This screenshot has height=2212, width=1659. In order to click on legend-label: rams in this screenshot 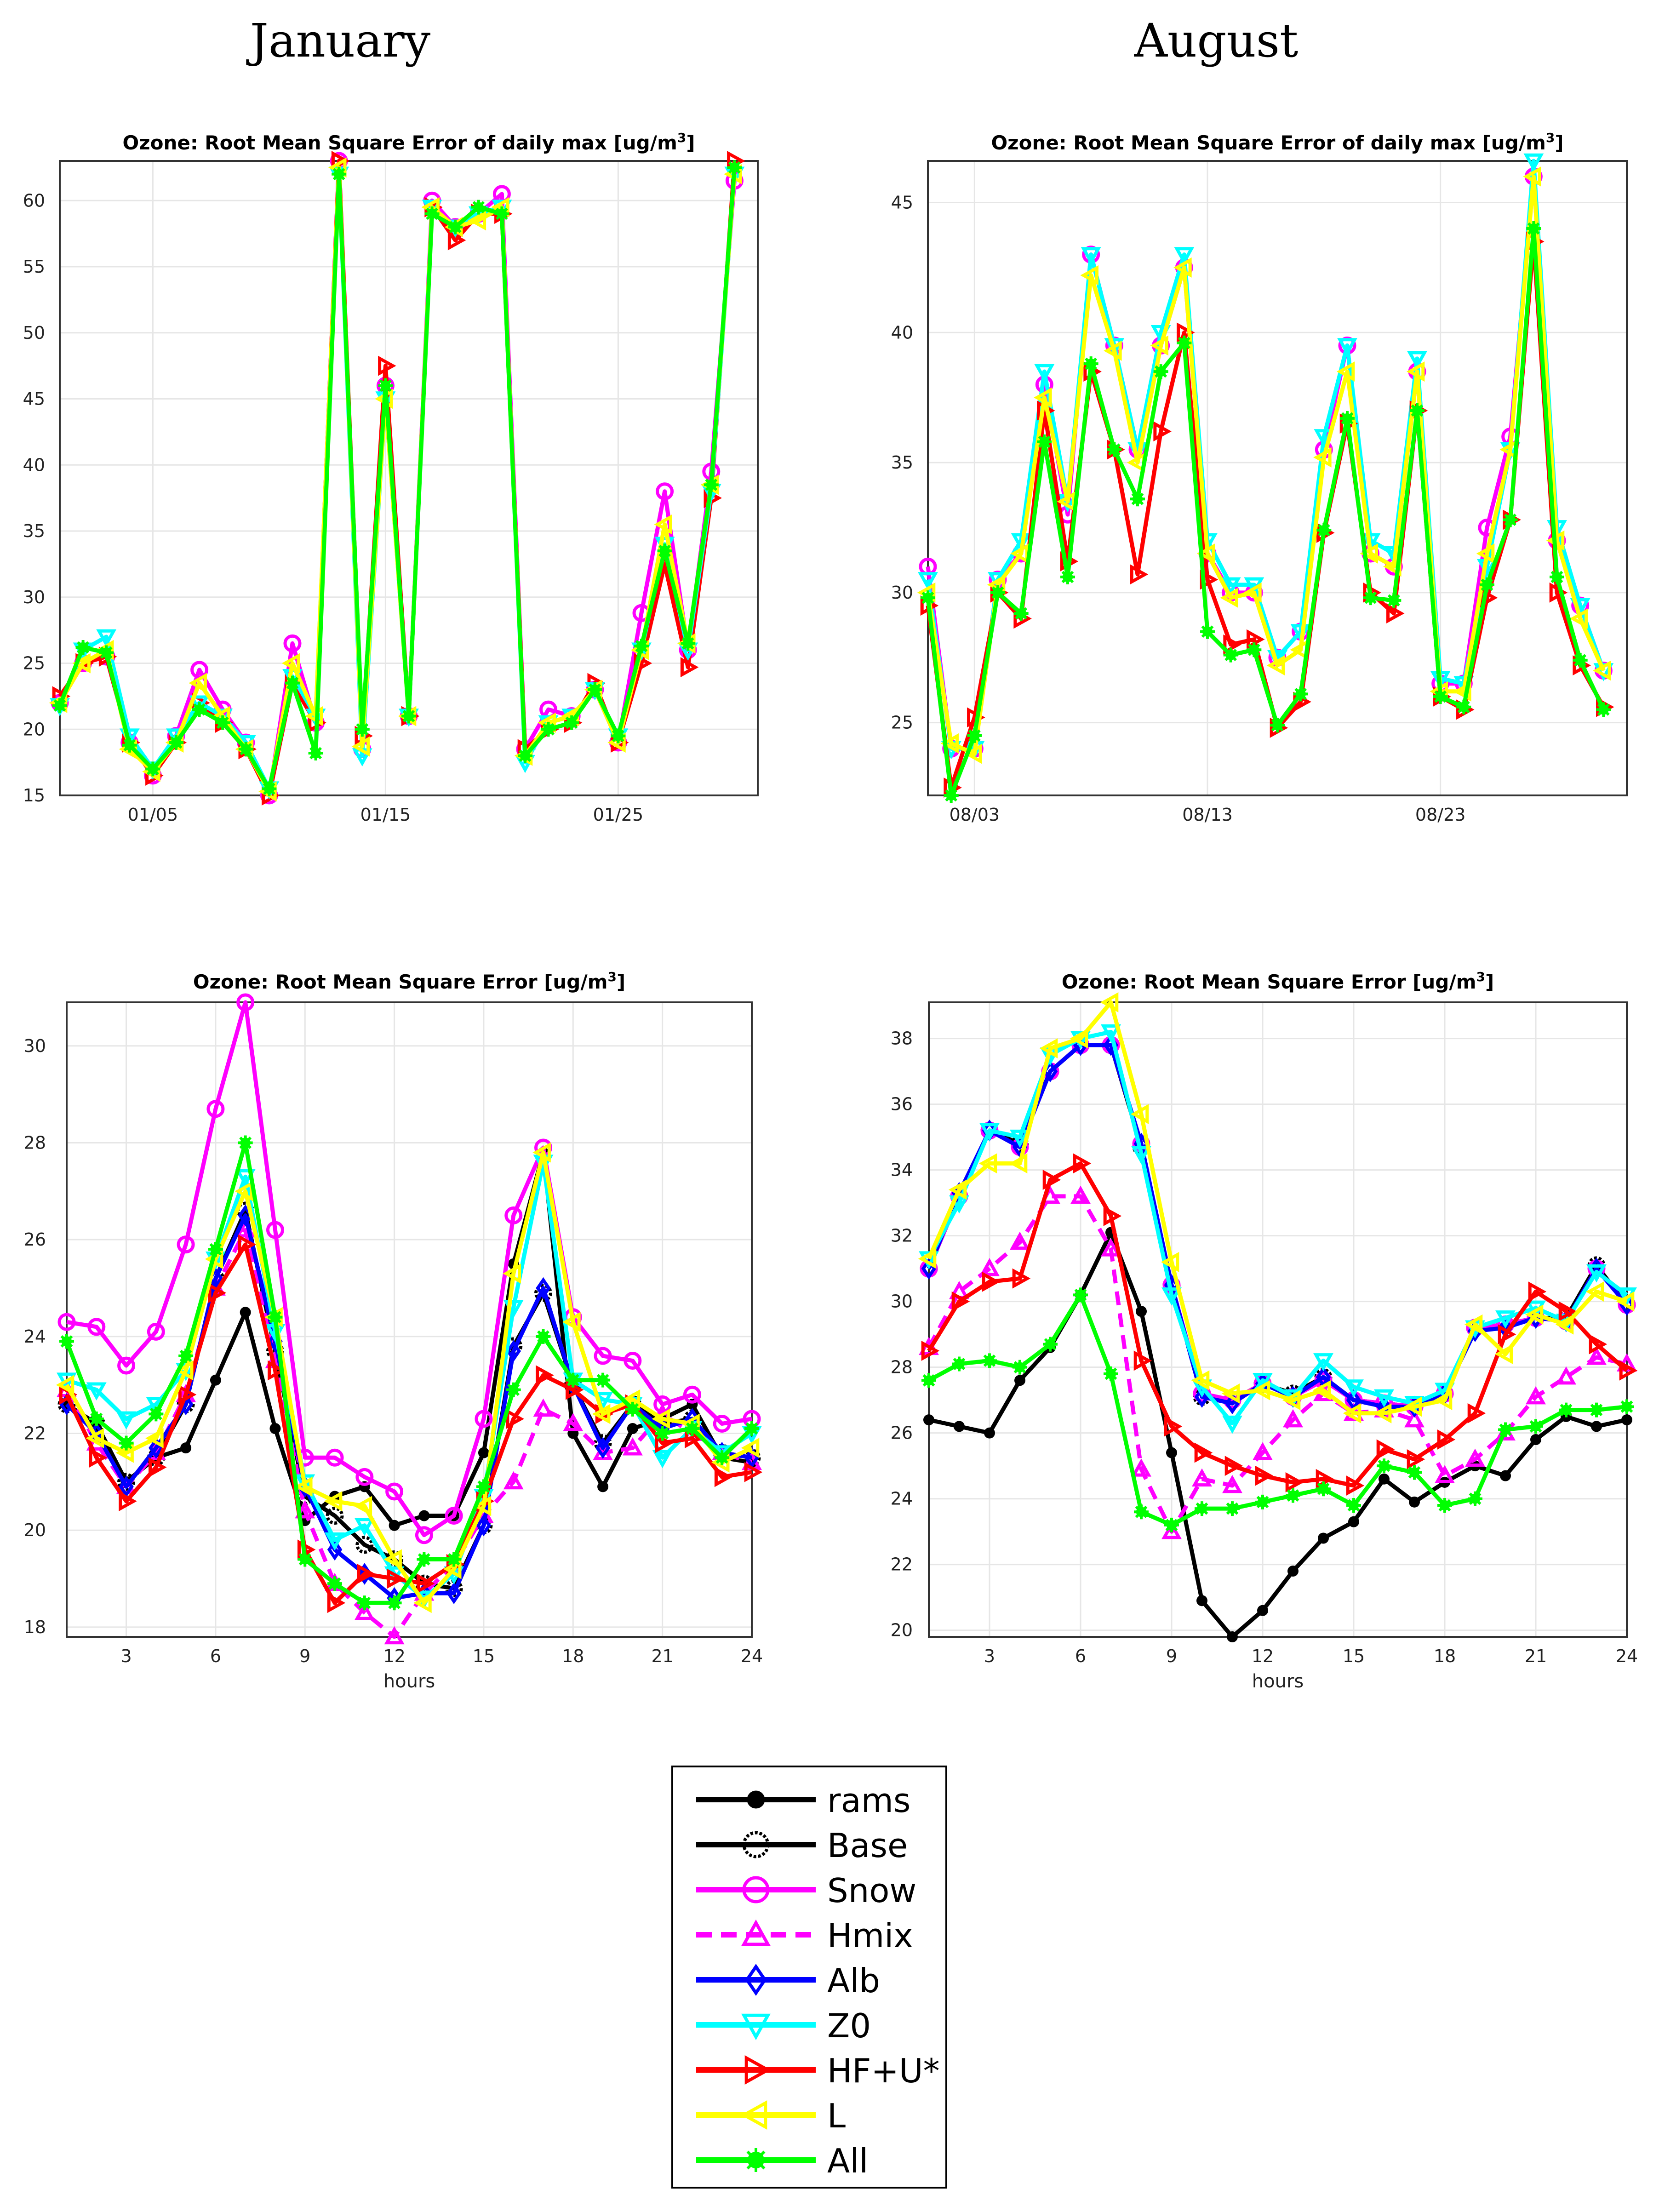, I will do `click(869, 1800)`.